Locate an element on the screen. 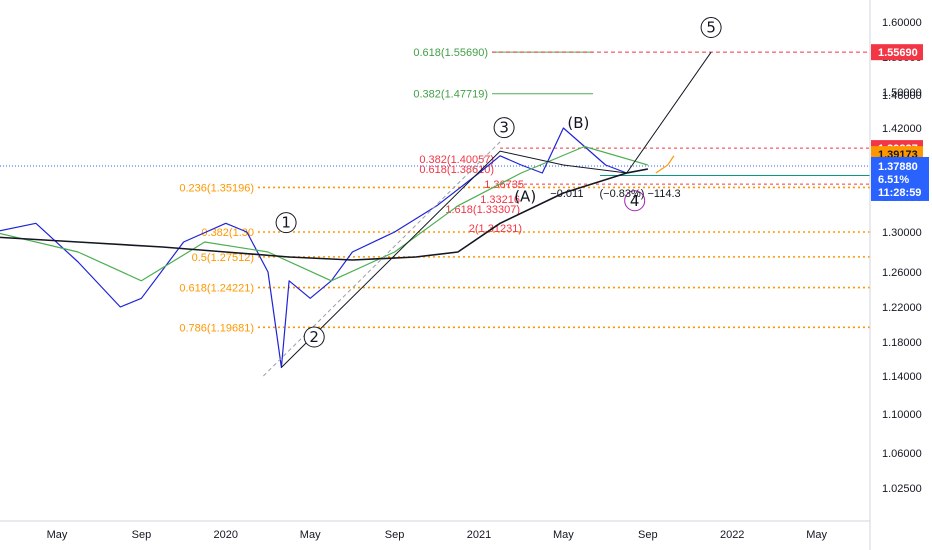  retracement-level-label: 0.382(1.30 is located at coordinates (227, 233).